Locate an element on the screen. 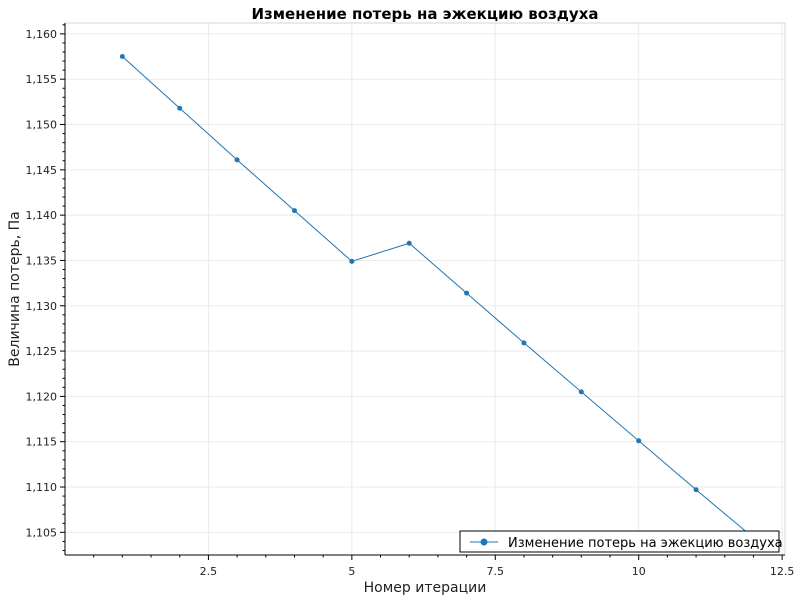 The width and height of the screenshot is (800, 600). y-tick-label: 1,150 is located at coordinates (42, 125).